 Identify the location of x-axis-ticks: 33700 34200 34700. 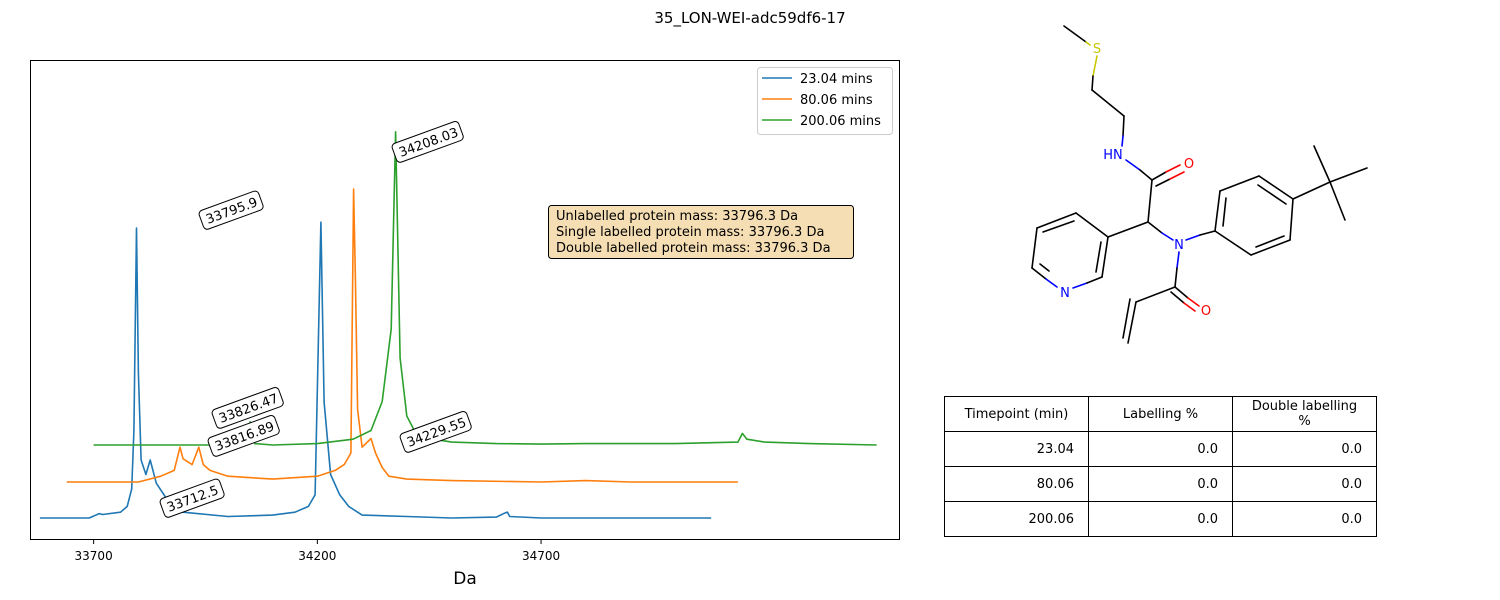
(317, 551).